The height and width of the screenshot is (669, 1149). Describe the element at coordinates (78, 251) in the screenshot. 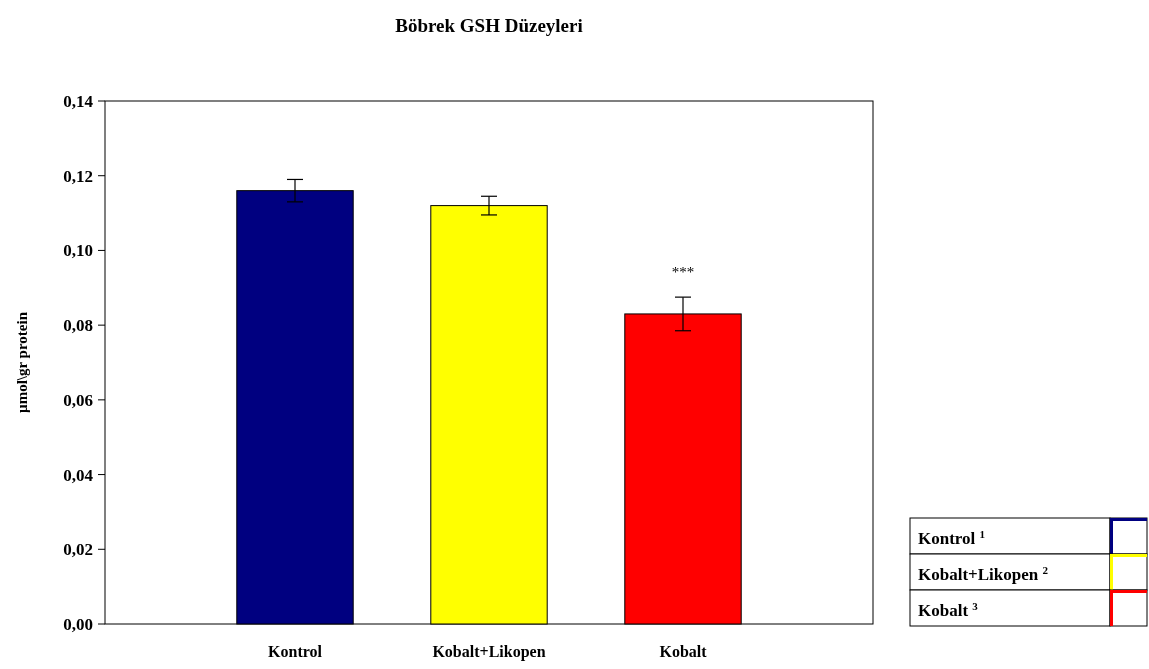

I see `y-tick-label: 0,10` at that location.